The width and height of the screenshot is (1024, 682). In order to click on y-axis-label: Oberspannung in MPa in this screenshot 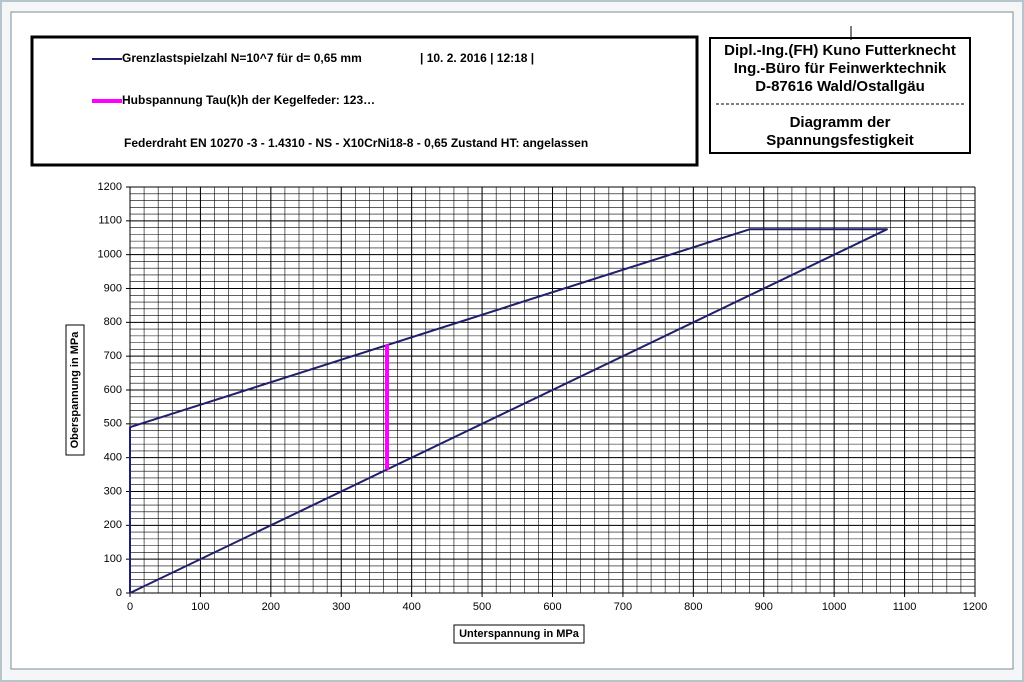, I will do `click(75, 390)`.